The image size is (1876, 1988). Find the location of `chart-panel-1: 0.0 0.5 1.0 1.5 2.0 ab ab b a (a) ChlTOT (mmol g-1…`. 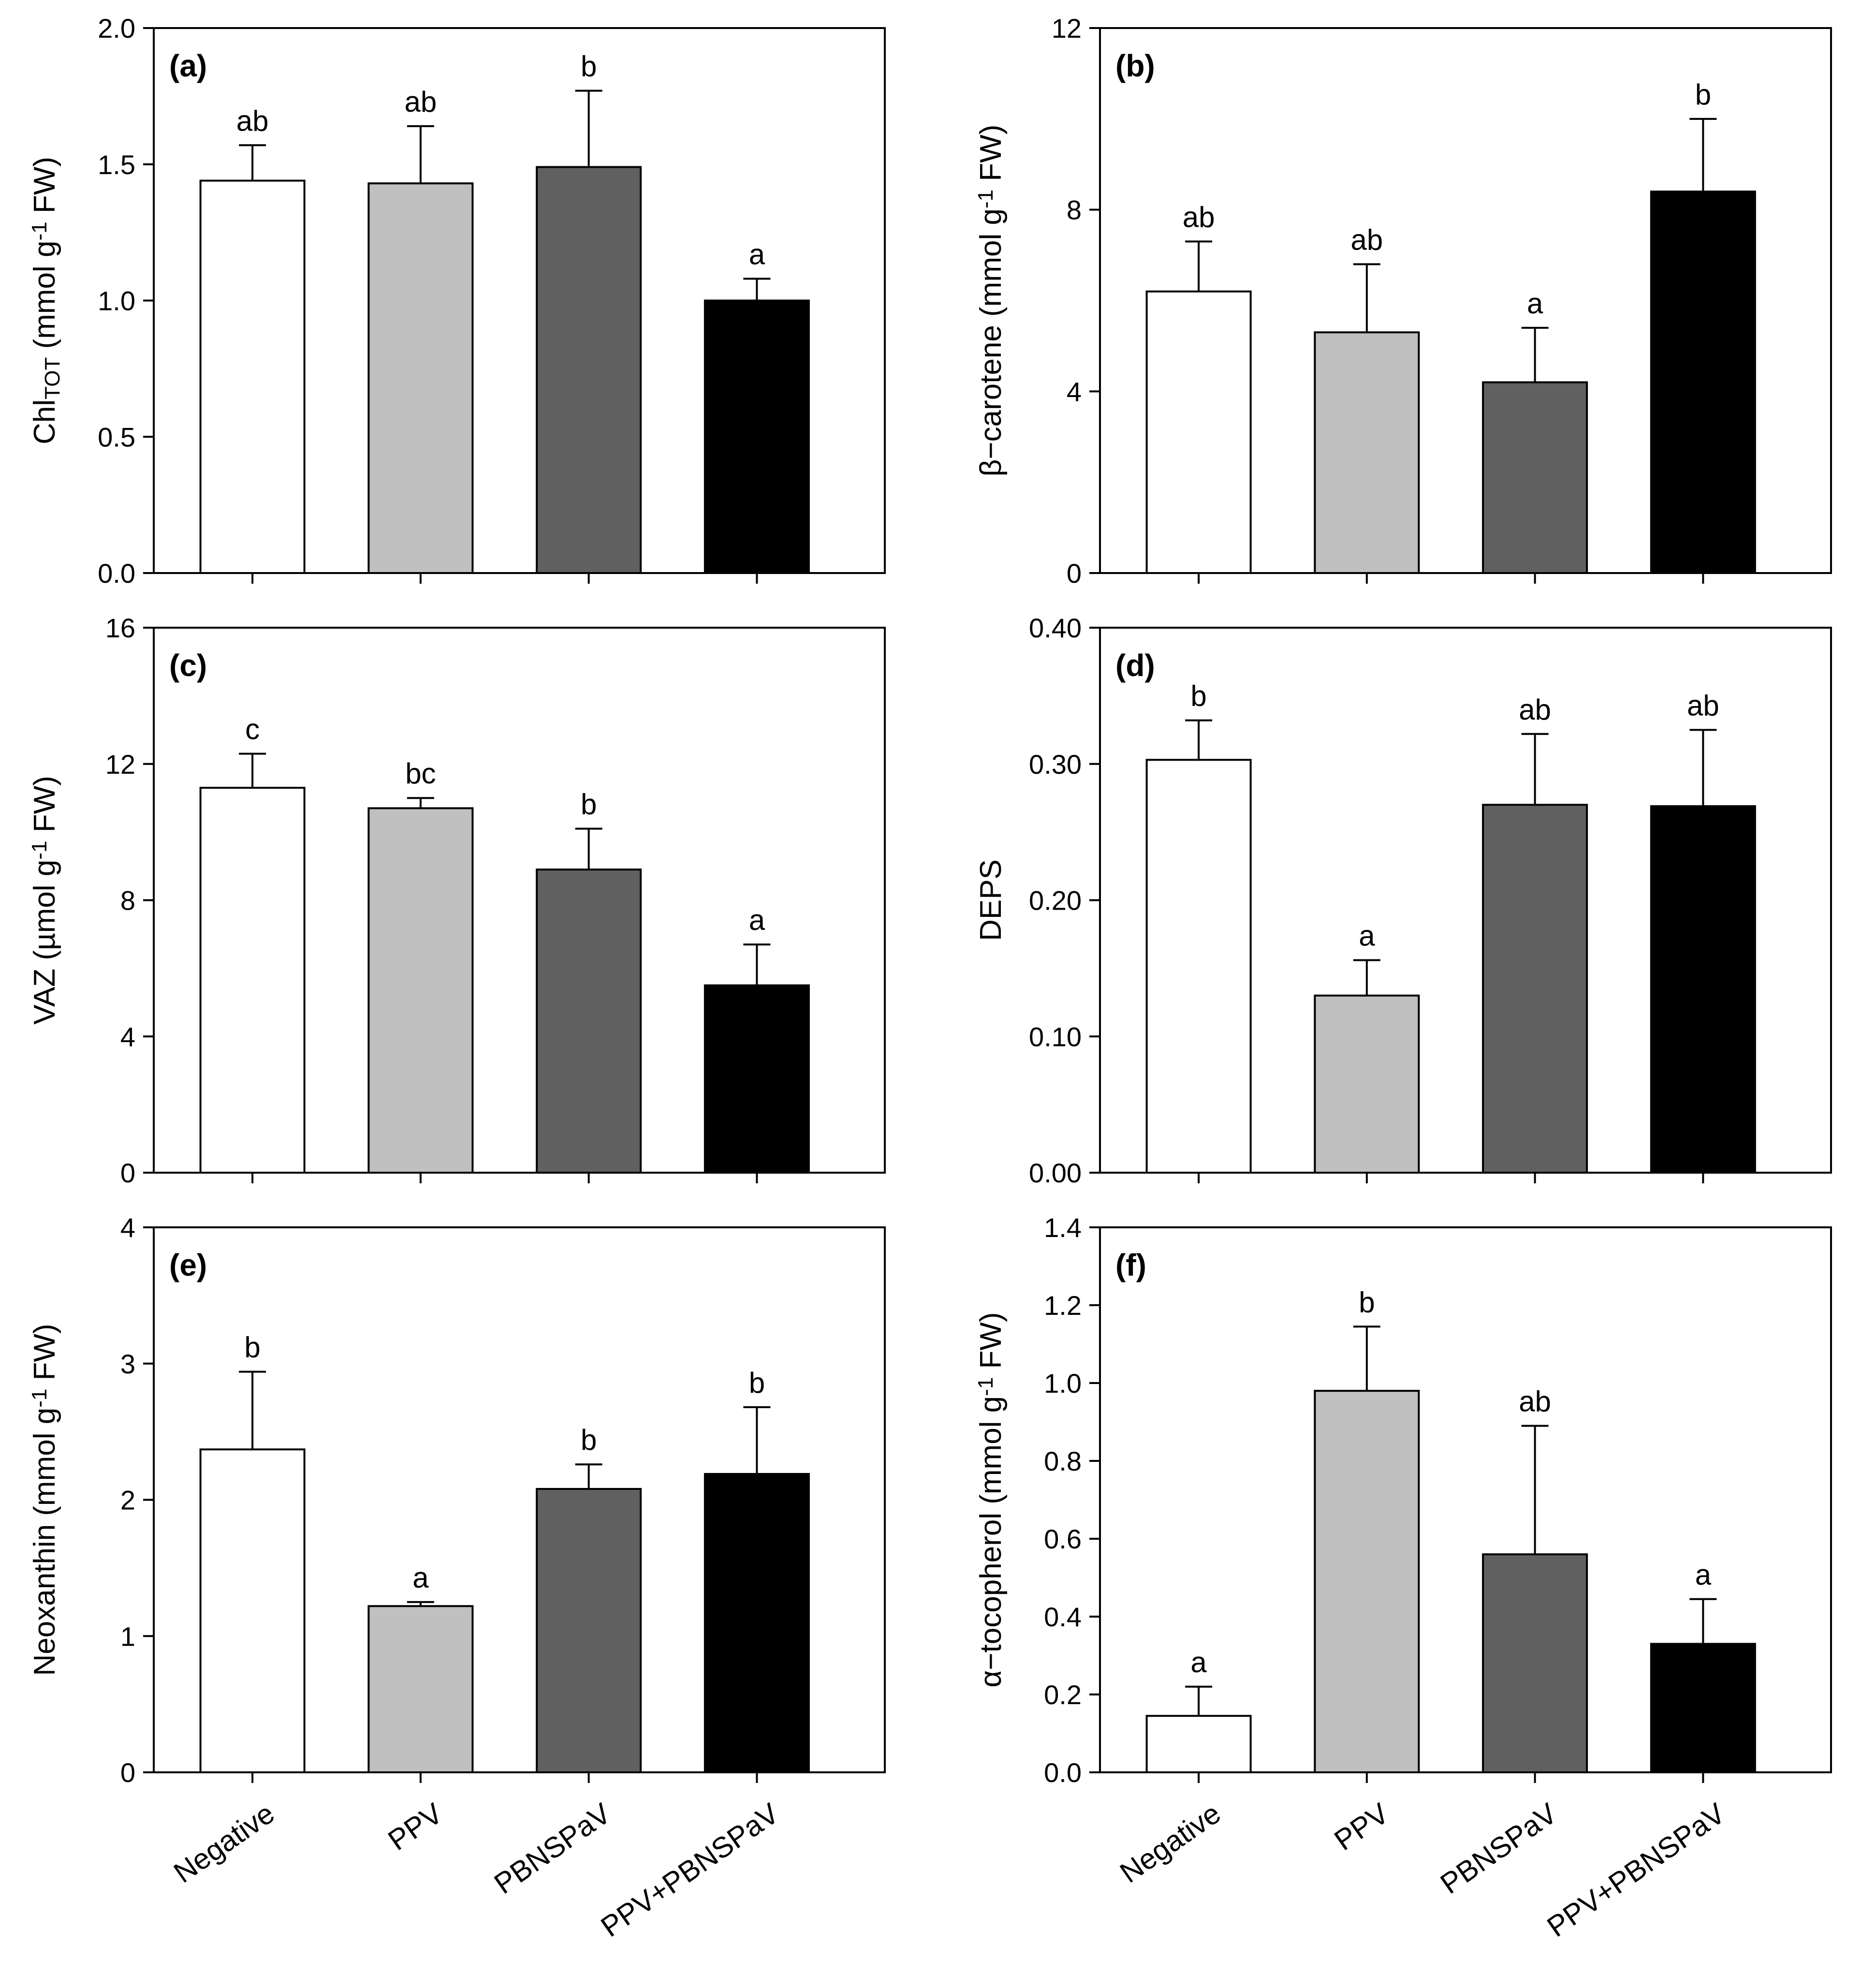

chart-panel-1: 0.0 0.5 1.0 1.5 2.0 ab ab b a (a) ChlTOT (mmol g-1… is located at coordinates (457, 301).